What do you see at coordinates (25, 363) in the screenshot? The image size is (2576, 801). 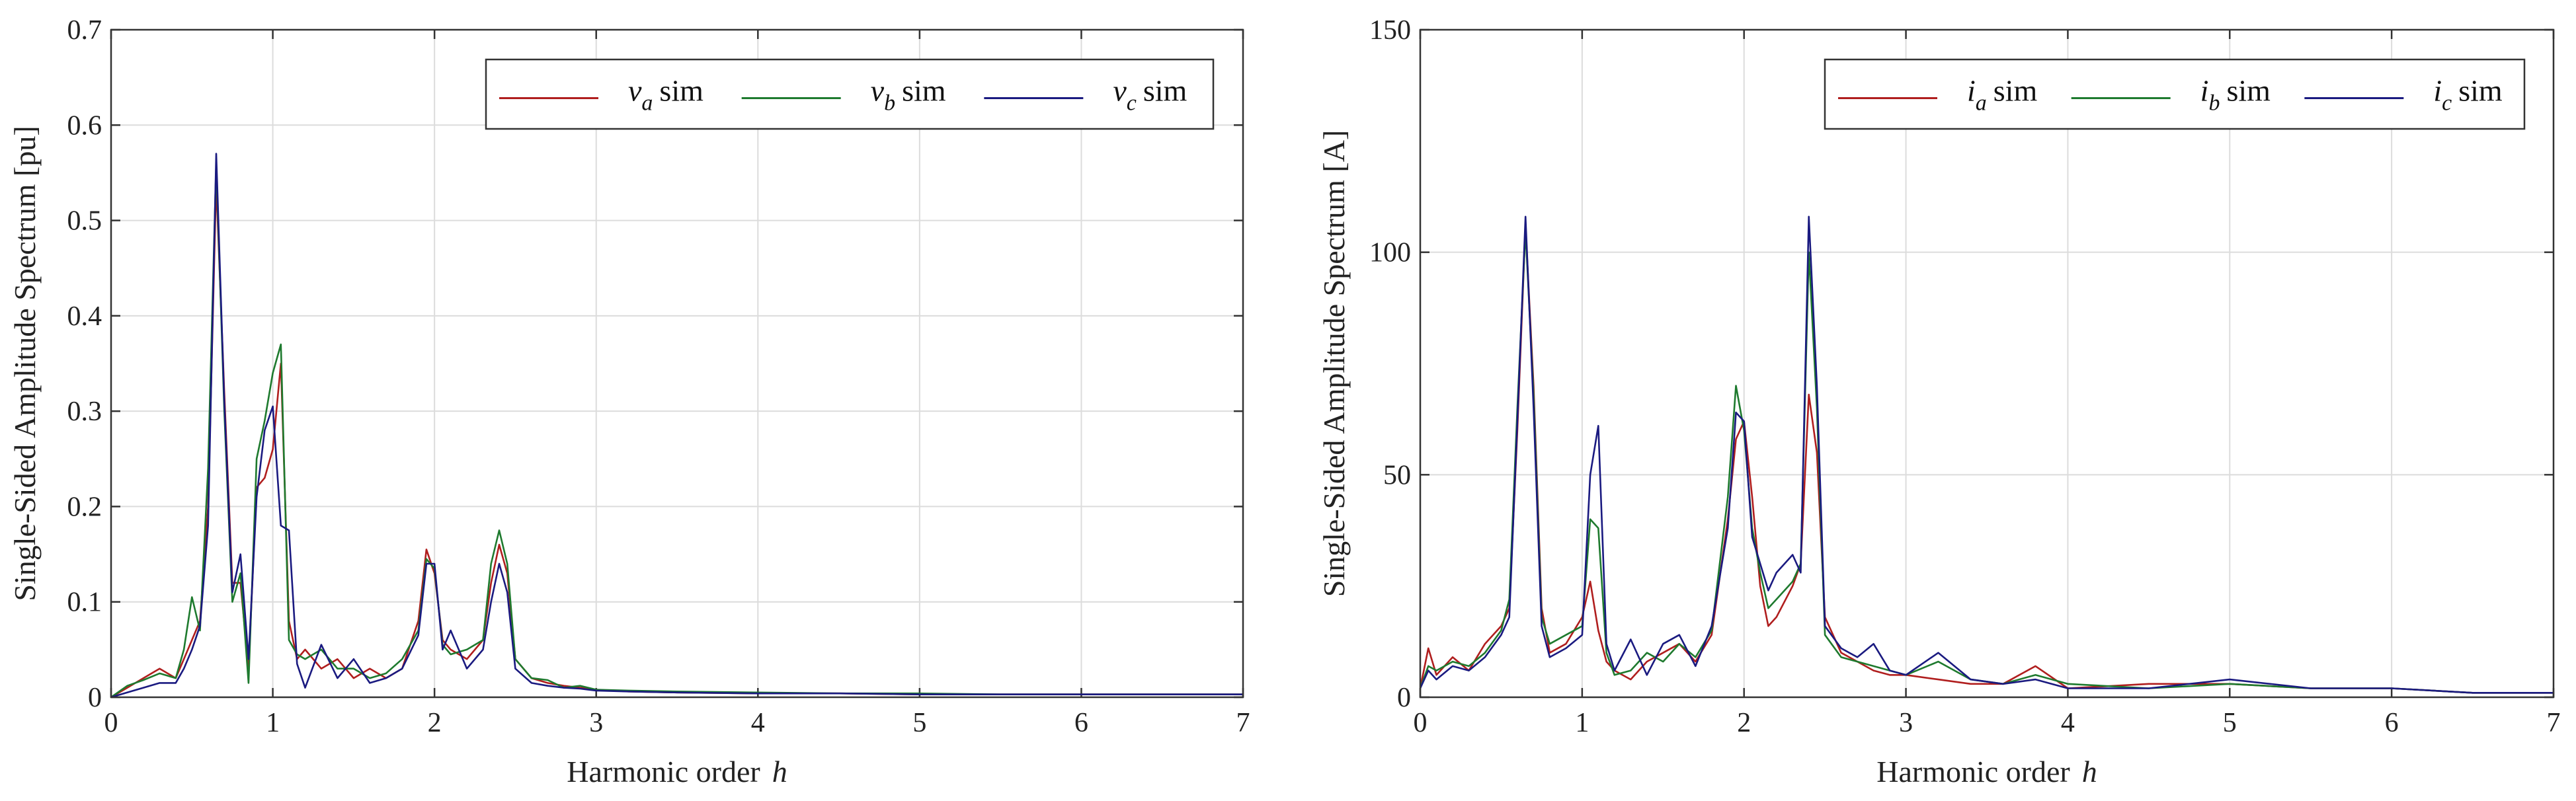 I see `y-axis-title: Single-Sided Amplitude Spectrum [pu]` at bounding box center [25, 363].